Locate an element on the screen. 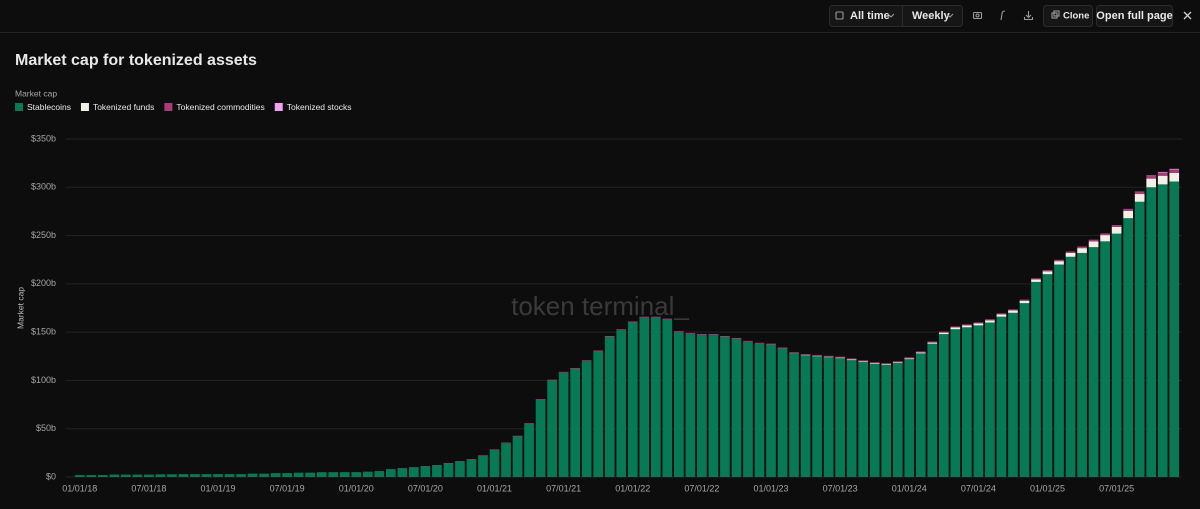 This screenshot has width=1200, height=509. range-button: All time is located at coordinates (865, 16).